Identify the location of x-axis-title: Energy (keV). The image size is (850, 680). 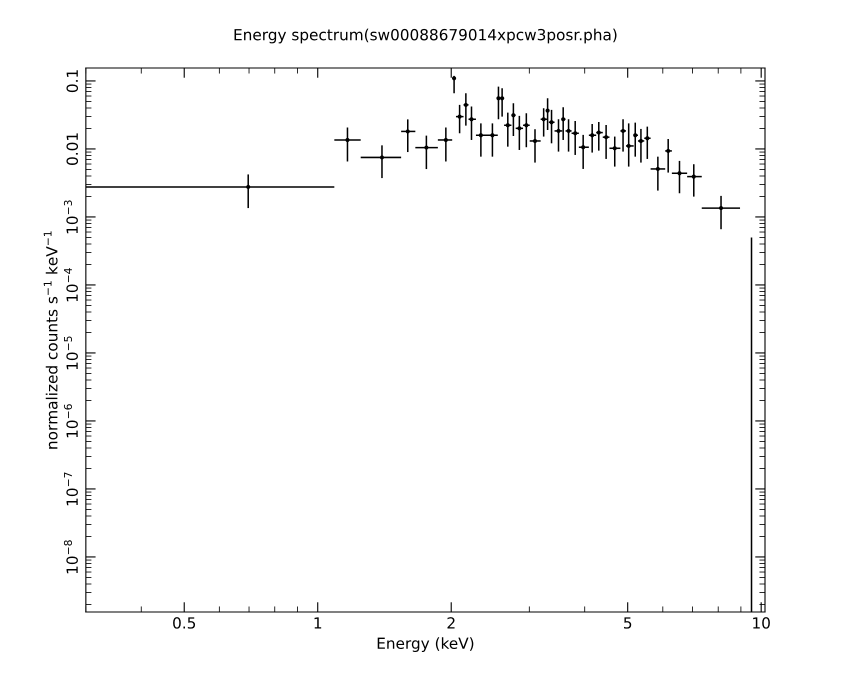
(426, 644).